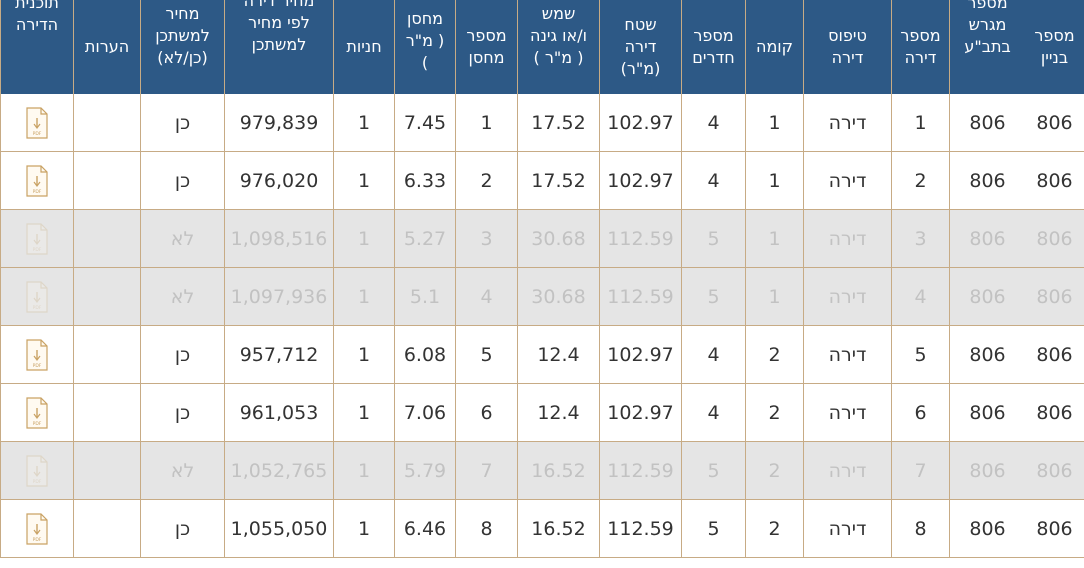 The height and width of the screenshot is (568, 1084). What do you see at coordinates (1054, 47) in the screenshot?
I see `column-header-building: מספר בניין` at bounding box center [1054, 47].